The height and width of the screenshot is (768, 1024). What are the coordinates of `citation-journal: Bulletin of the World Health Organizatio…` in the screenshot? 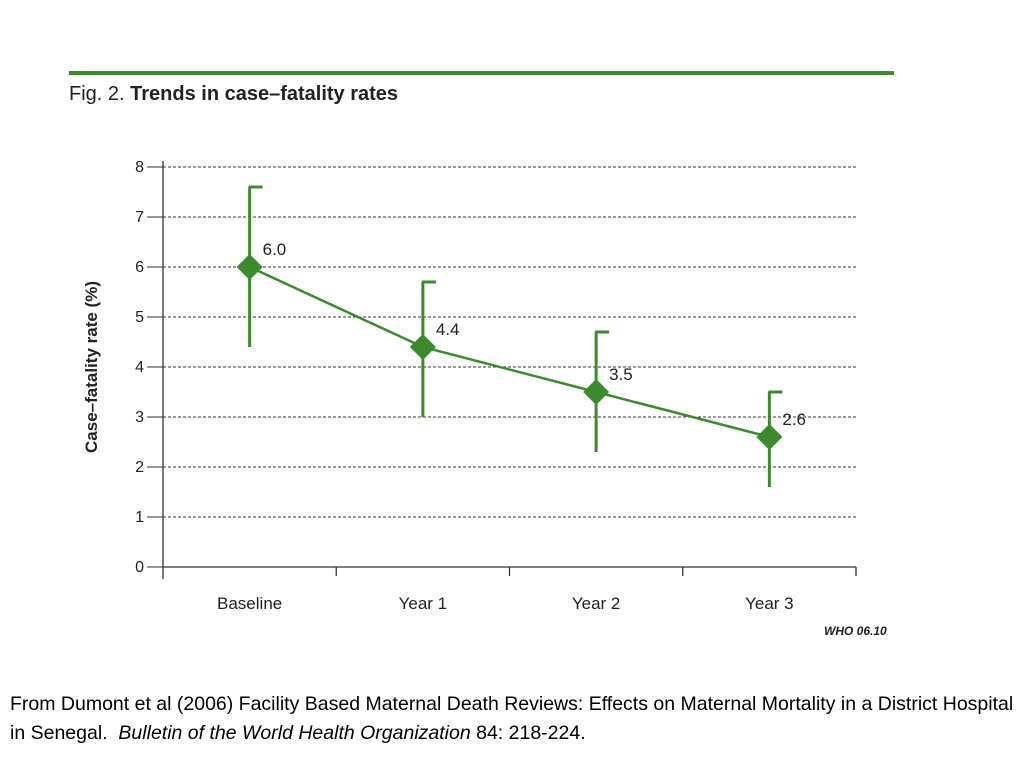 It's located at (294, 733).